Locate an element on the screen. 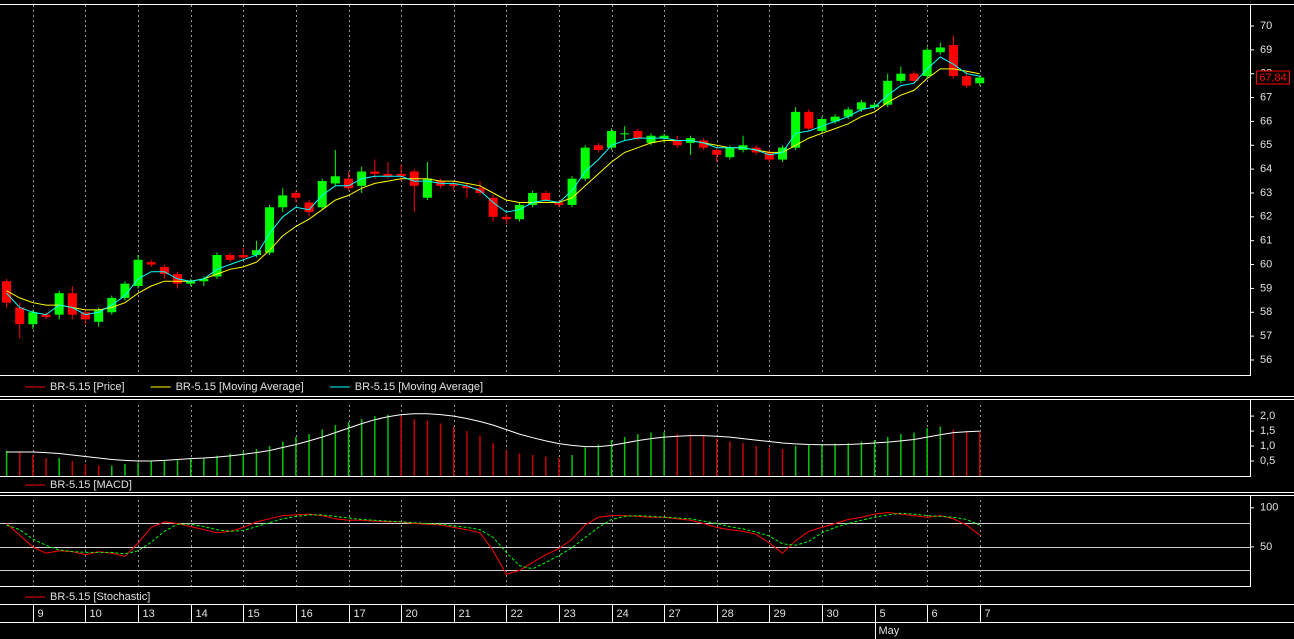 The width and height of the screenshot is (1294, 639). x-tick-label: 17 is located at coordinates (360, 614).